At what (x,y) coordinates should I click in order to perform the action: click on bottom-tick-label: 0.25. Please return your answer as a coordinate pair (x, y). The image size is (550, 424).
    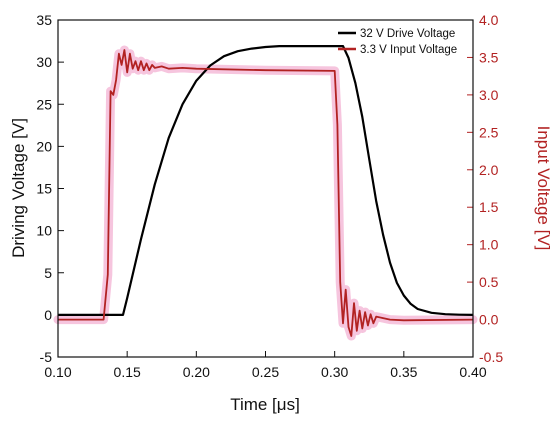
    Looking at the image, I should click on (265, 372).